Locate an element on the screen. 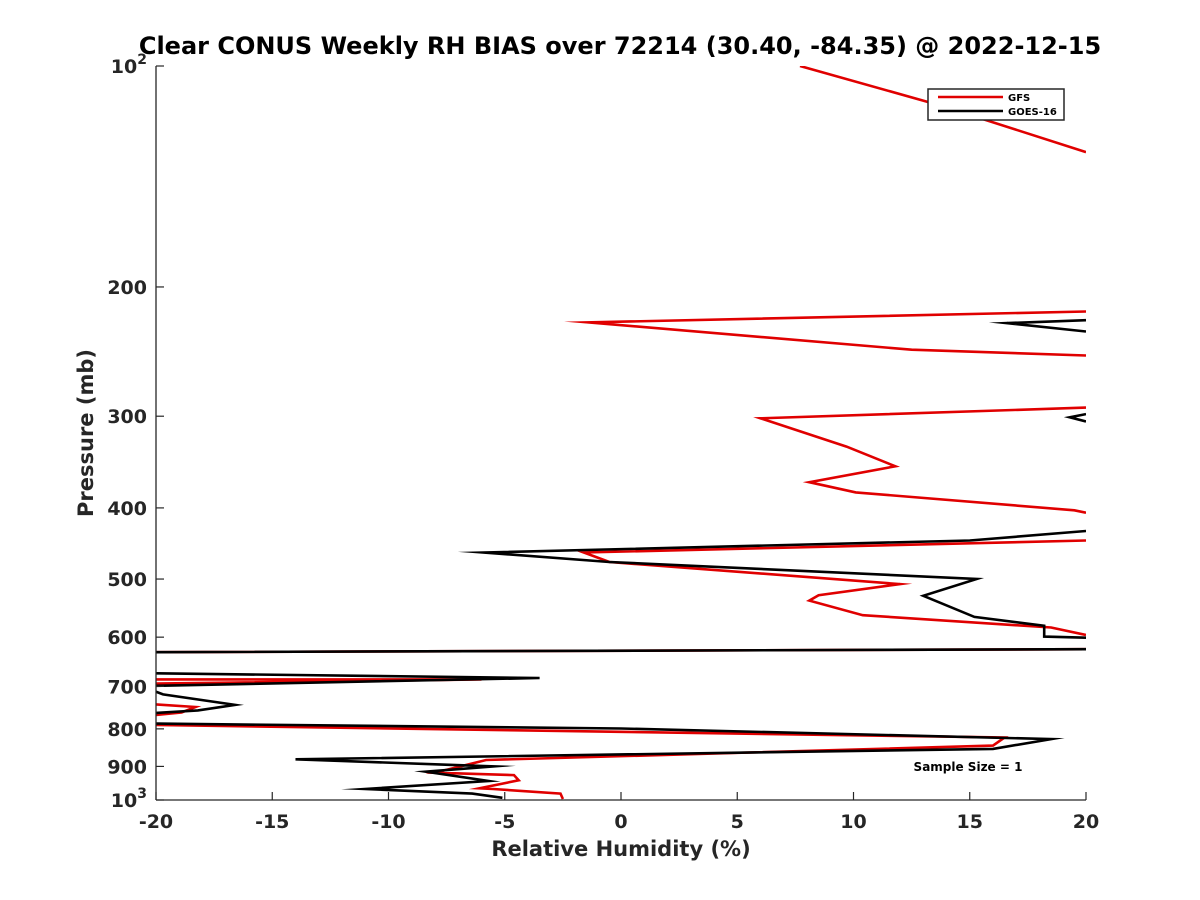 This screenshot has height=900, width=1200. x-tick-label: -5 is located at coordinates (504, 822).